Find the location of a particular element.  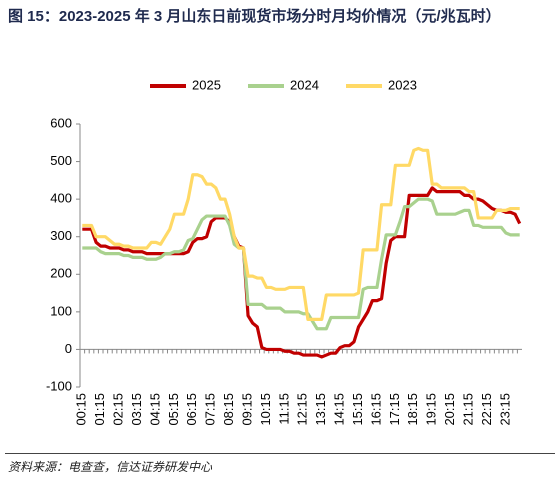

y-tick-label: 100 is located at coordinates (61, 310).